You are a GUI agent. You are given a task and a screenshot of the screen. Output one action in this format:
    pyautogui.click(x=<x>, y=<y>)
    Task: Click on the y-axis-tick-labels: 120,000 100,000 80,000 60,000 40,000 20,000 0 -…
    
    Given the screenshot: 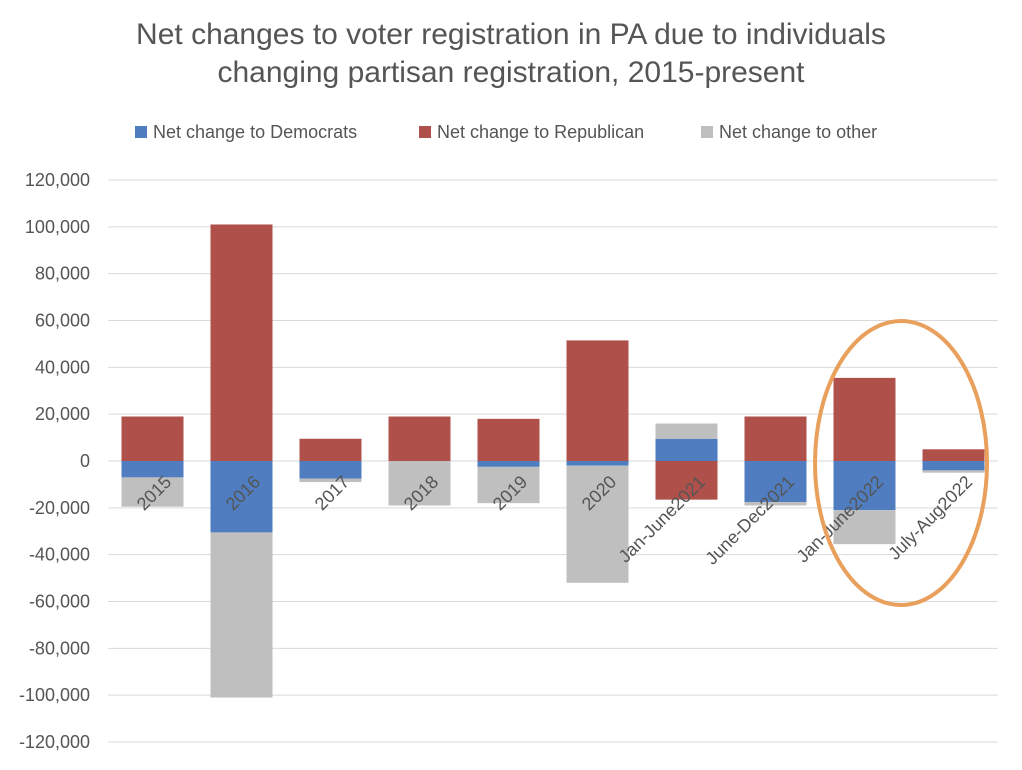 What is the action you would take?
    pyautogui.click(x=54, y=461)
    